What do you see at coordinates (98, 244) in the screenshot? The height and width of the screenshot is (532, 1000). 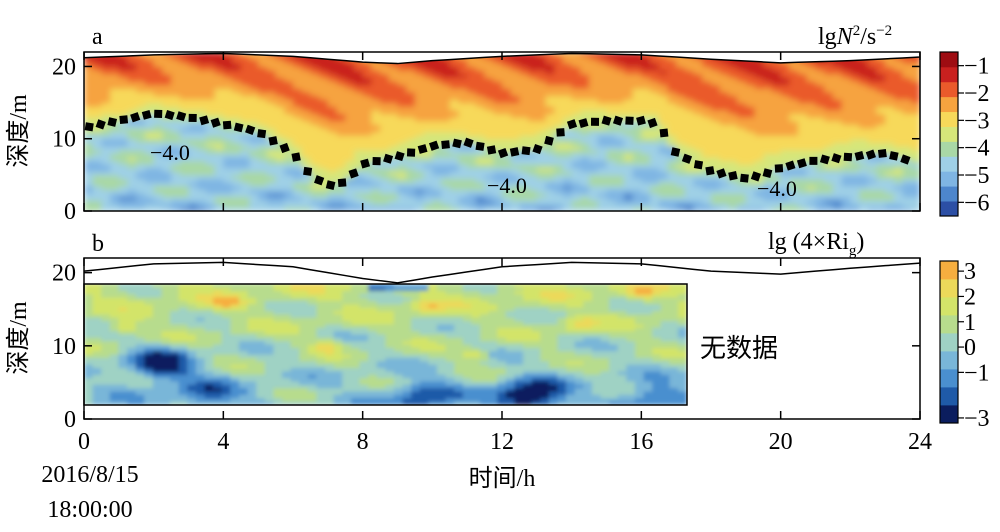 I see `panel-b-letter: b` at bounding box center [98, 244].